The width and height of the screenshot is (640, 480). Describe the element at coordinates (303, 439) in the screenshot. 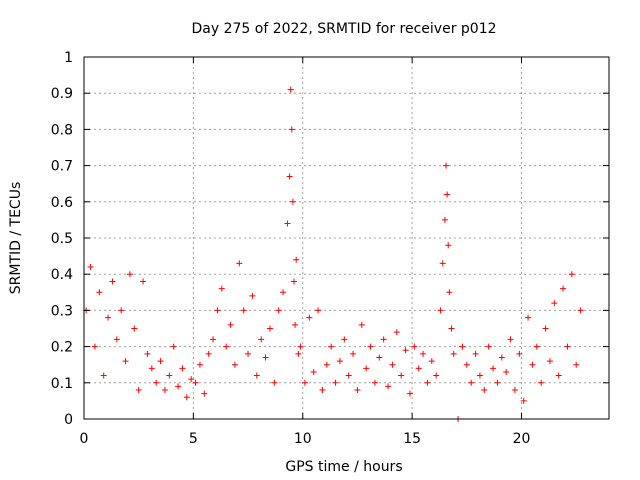

I see `x-tick-label: 10` at that location.